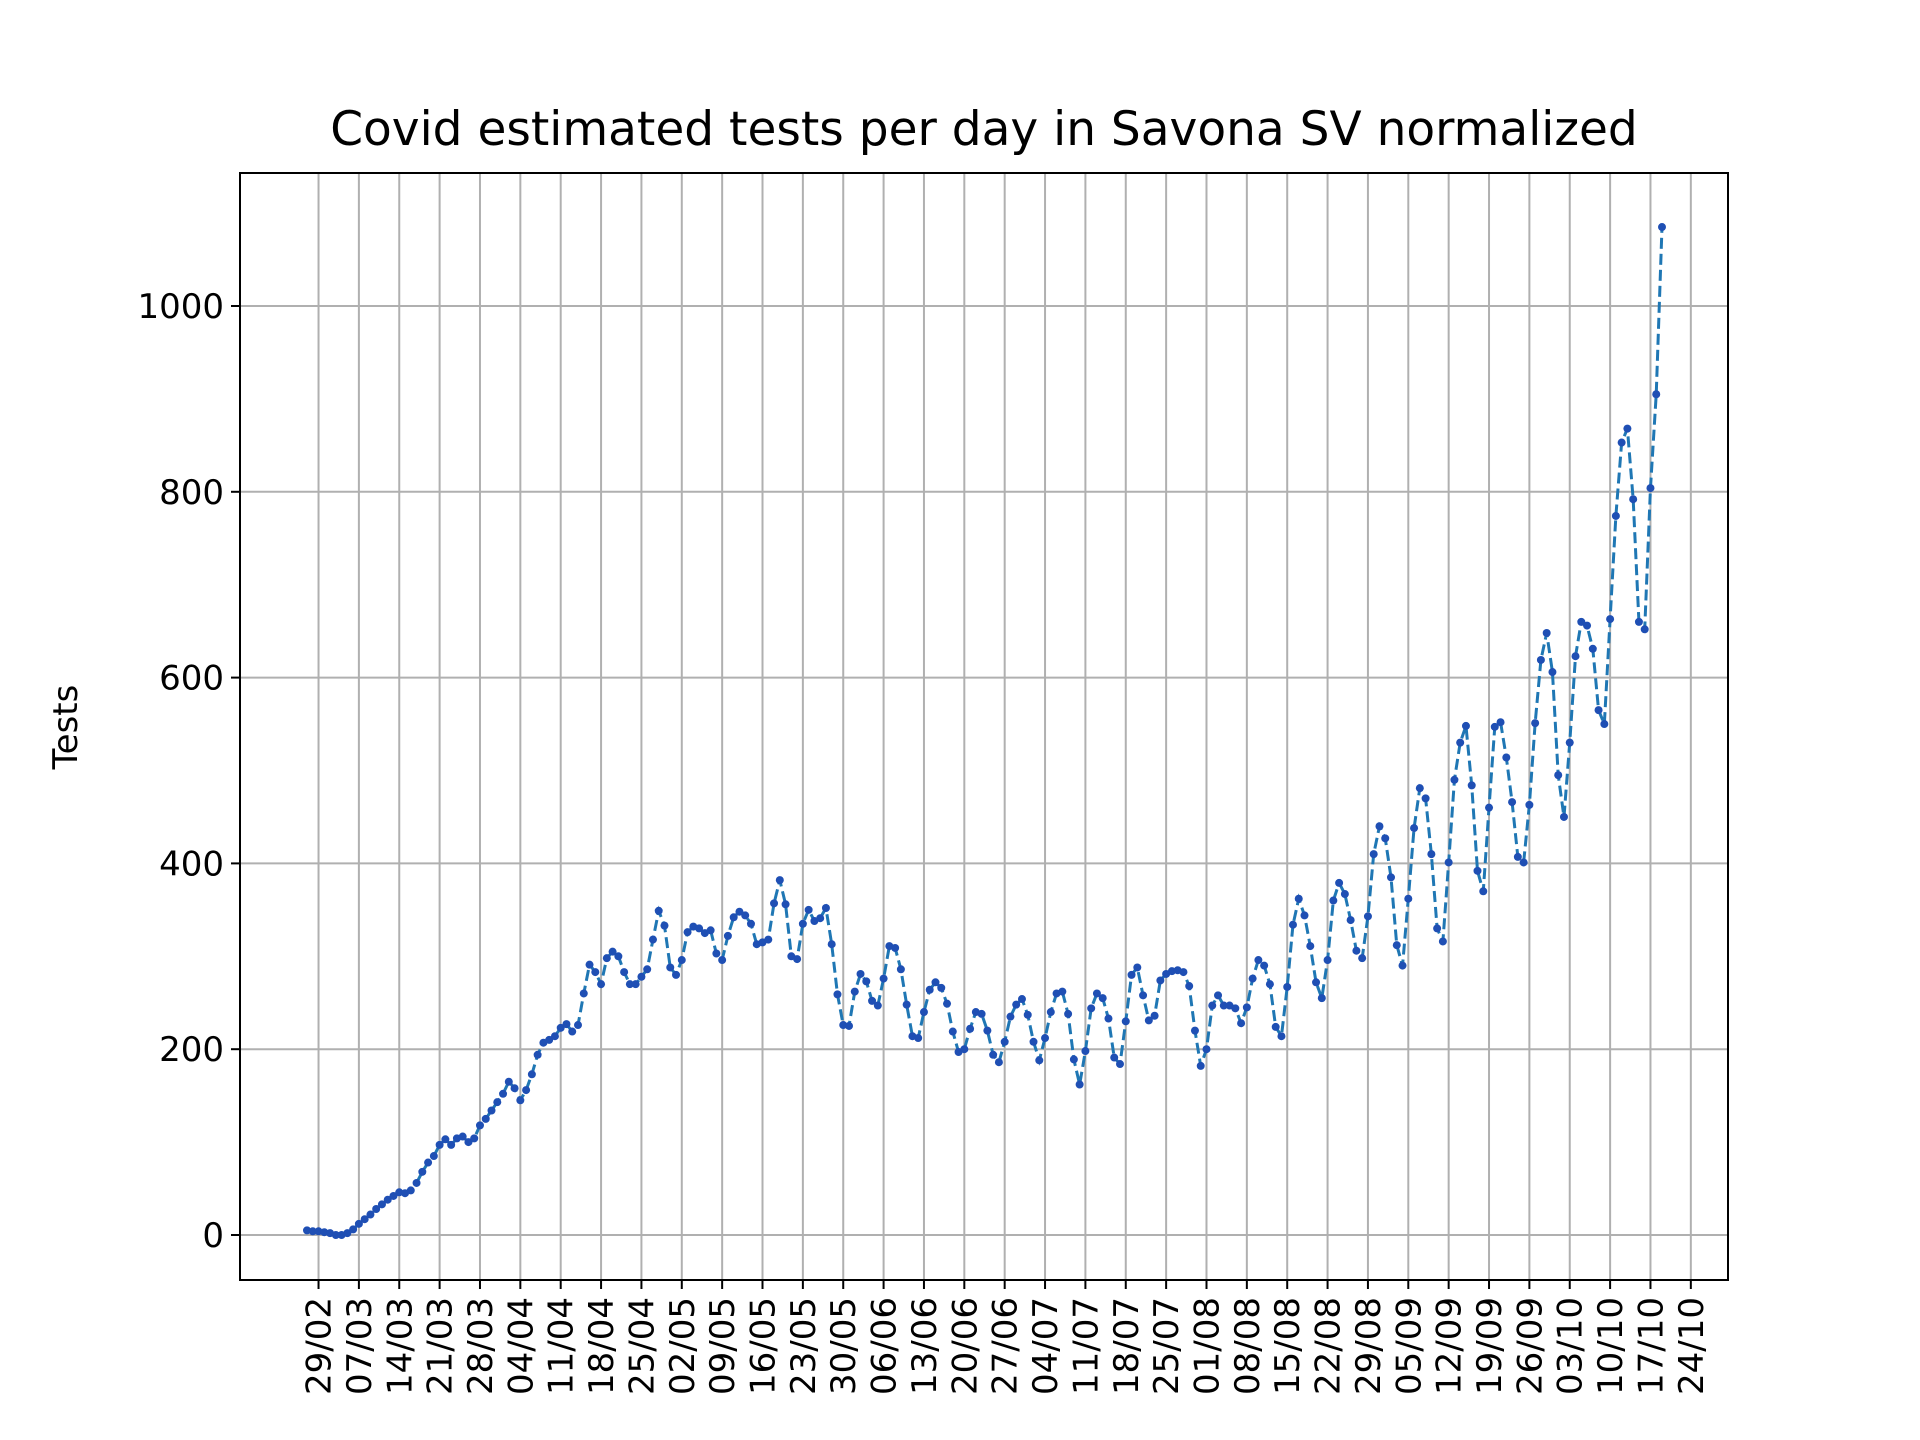 Image resolution: width=1920 pixels, height=1440 pixels. What do you see at coordinates (683, 1346) in the screenshot?
I see `x-tick-label: 02/05` at bounding box center [683, 1346].